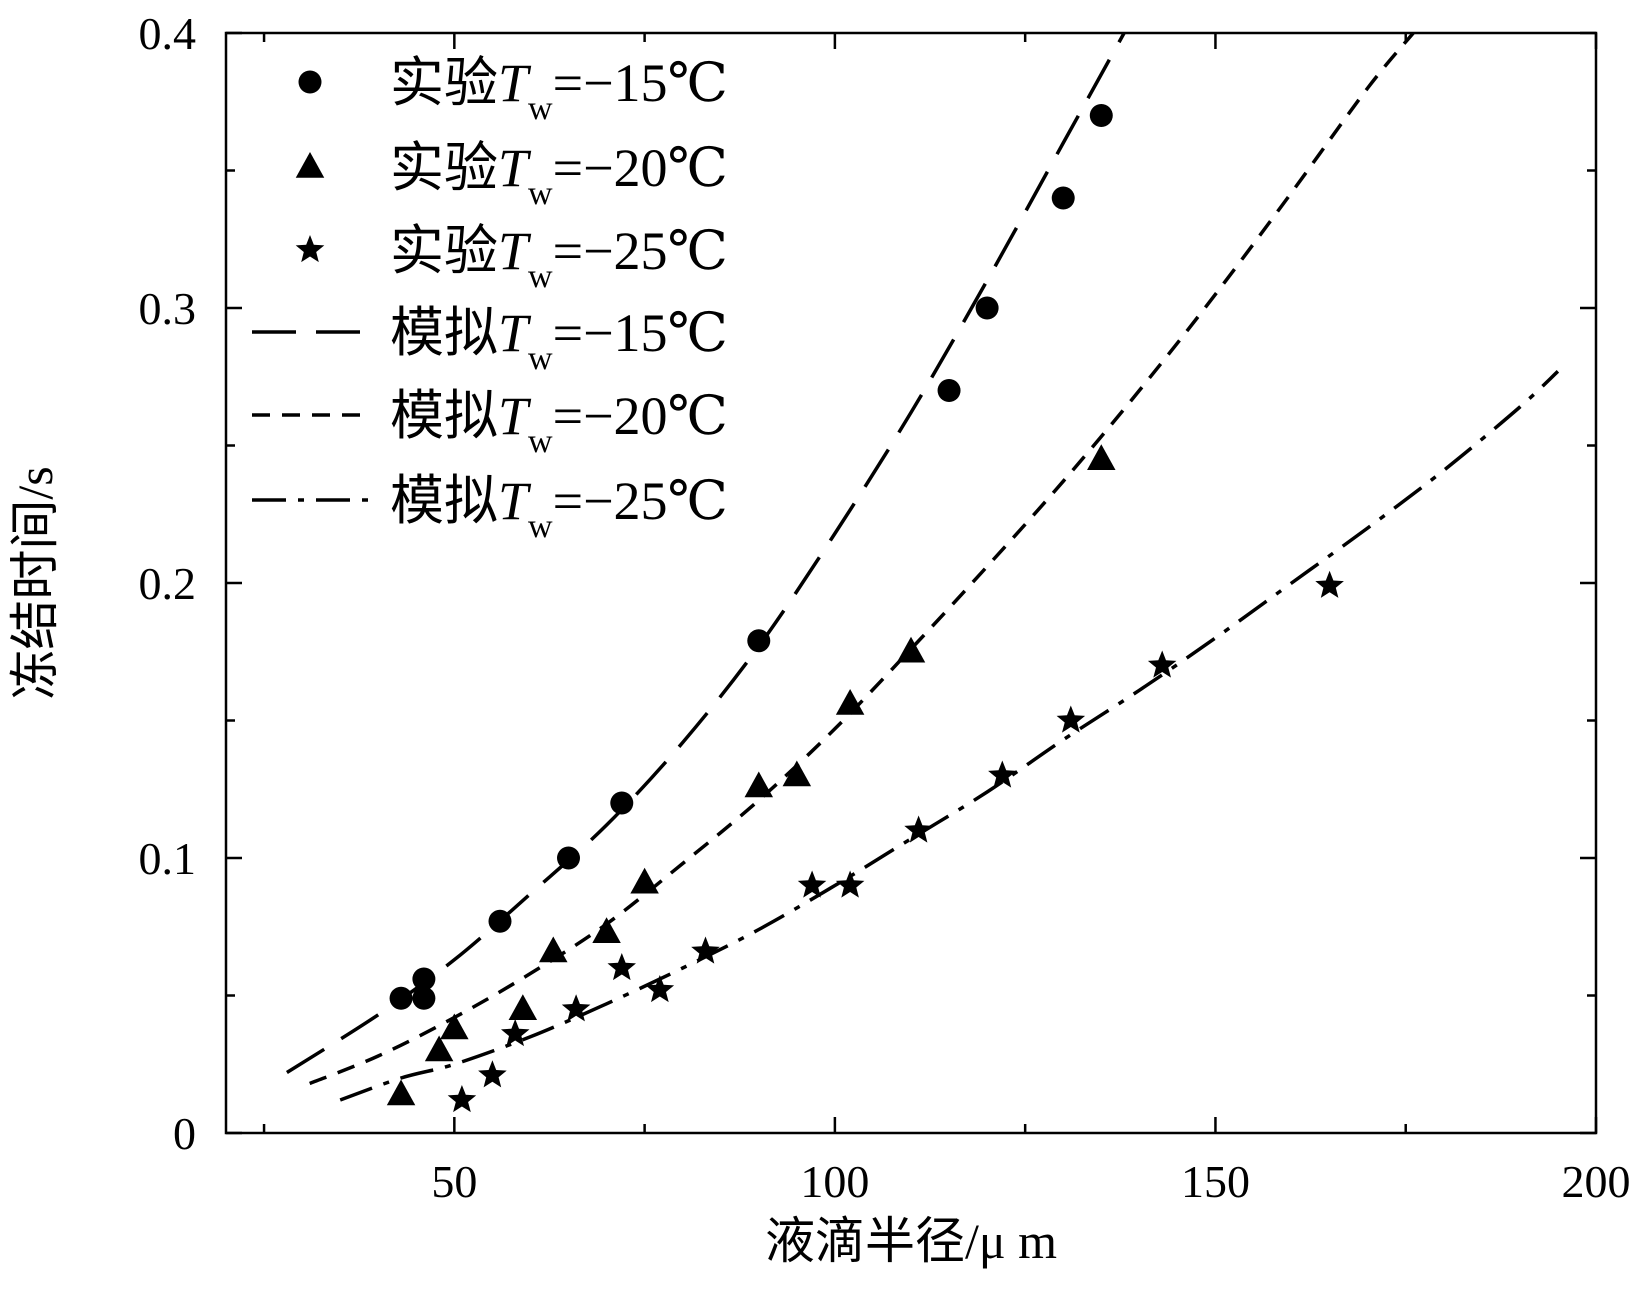 The image size is (1642, 1306). I want to click on x-tick-label: 150, so click(1215, 1181).